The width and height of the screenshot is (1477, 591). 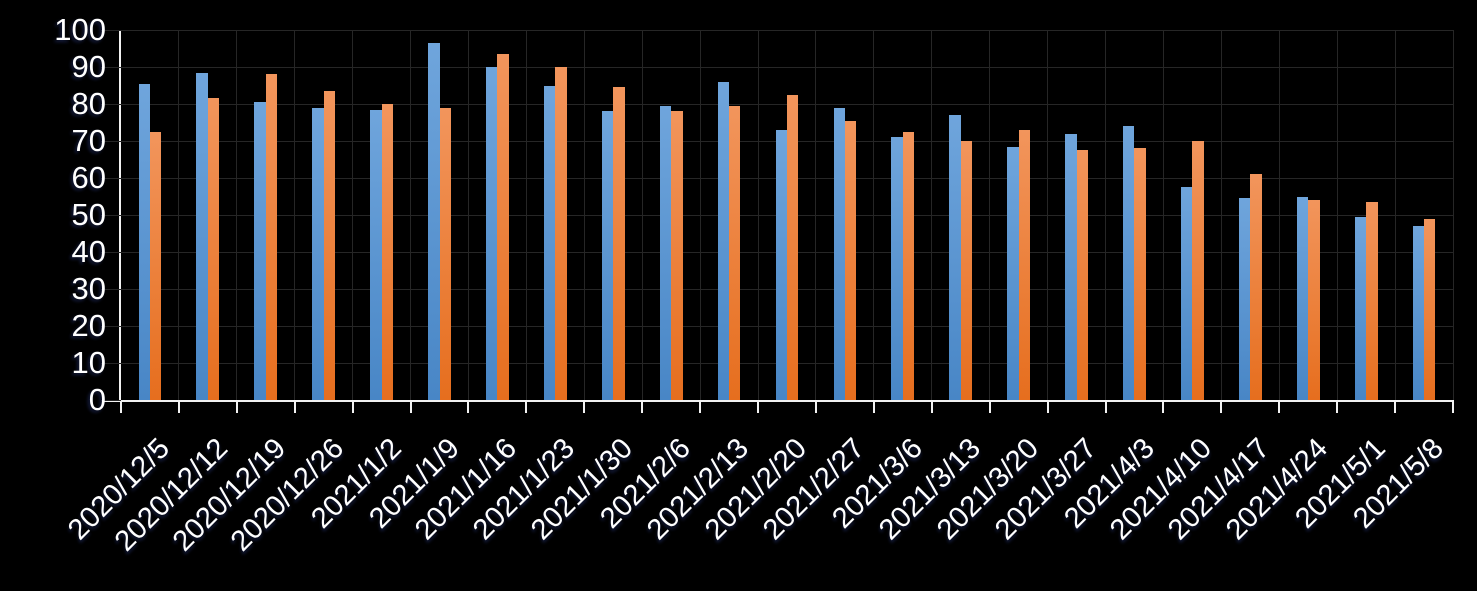 What do you see at coordinates (88, 214) in the screenshot?
I see `y-axis-label: 50` at bounding box center [88, 214].